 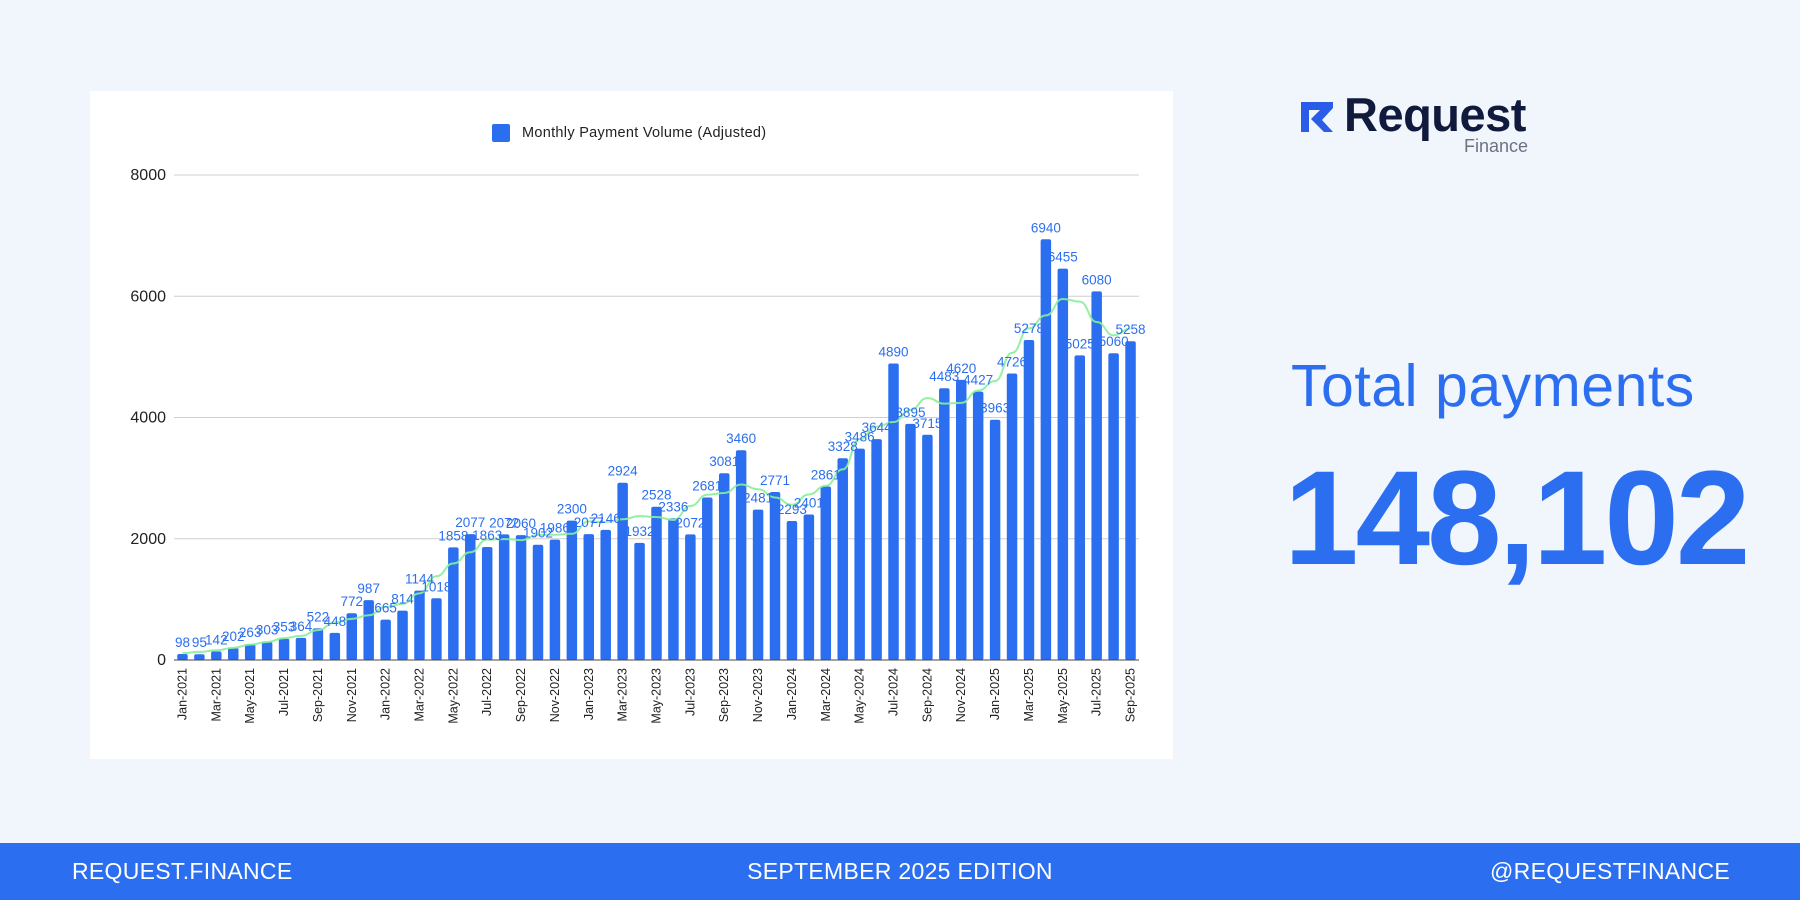 What do you see at coordinates (843, 446) in the screenshot?
I see `data-label: 3328` at bounding box center [843, 446].